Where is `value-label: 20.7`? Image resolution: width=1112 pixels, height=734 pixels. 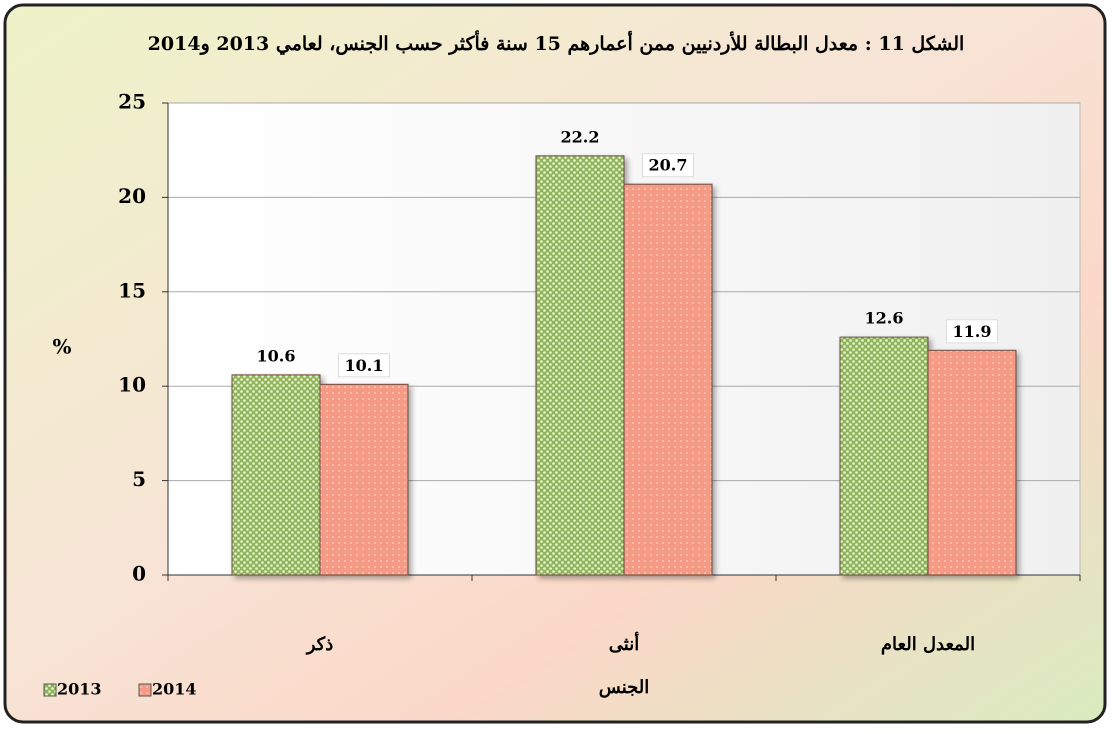 value-label: 20.7 is located at coordinates (668, 165).